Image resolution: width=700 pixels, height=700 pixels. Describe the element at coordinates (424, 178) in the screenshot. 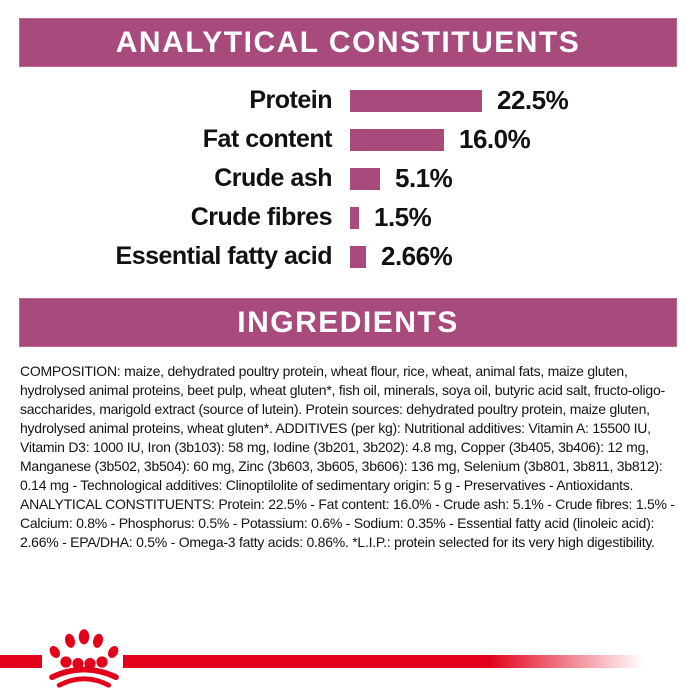

I see `chart-value-label: 5.1%` at that location.